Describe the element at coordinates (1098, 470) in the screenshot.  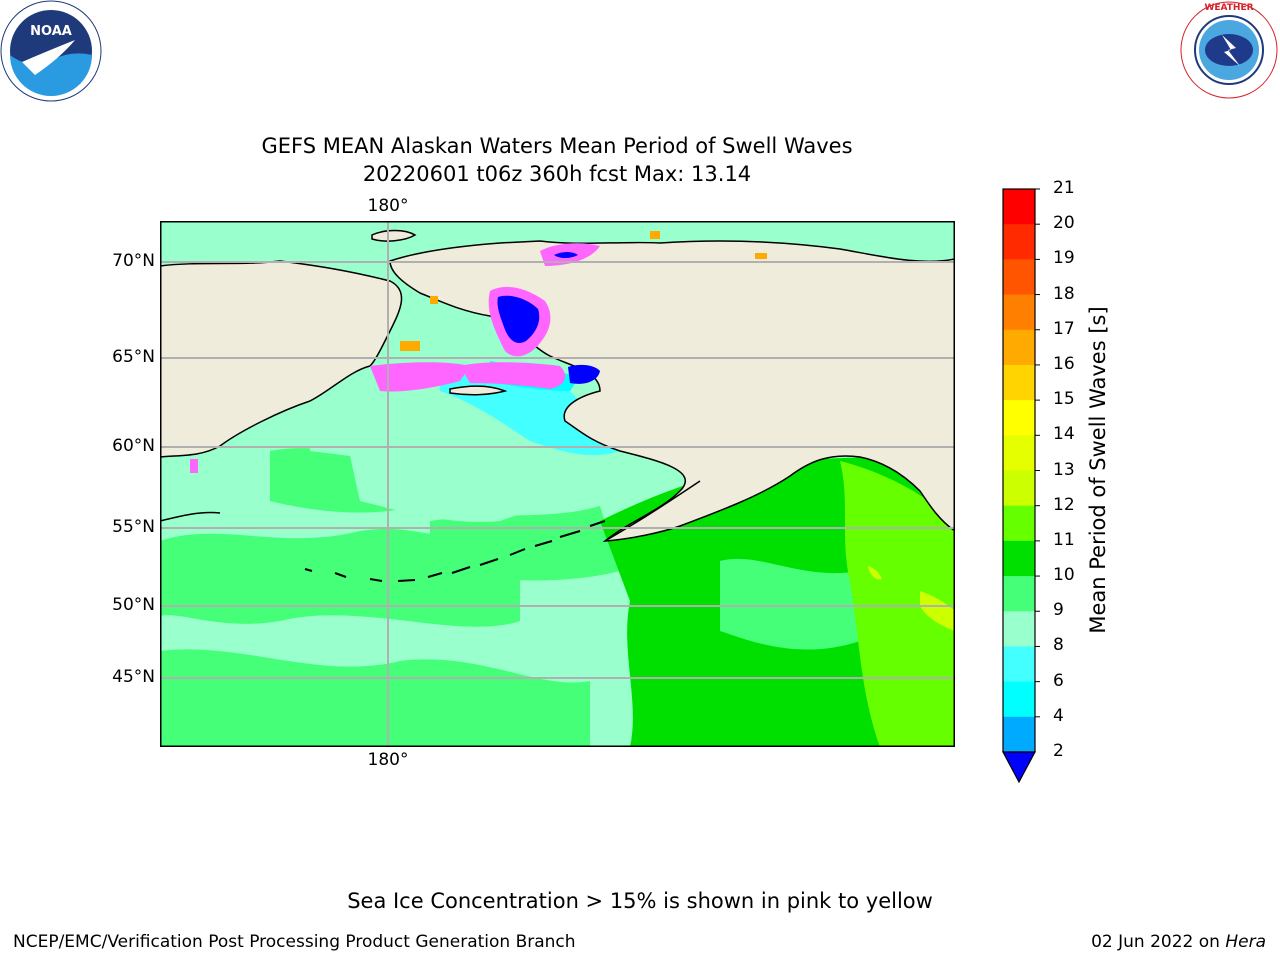
I see `colorbar-label: Mean Period of Swell Waves [s]` at that location.